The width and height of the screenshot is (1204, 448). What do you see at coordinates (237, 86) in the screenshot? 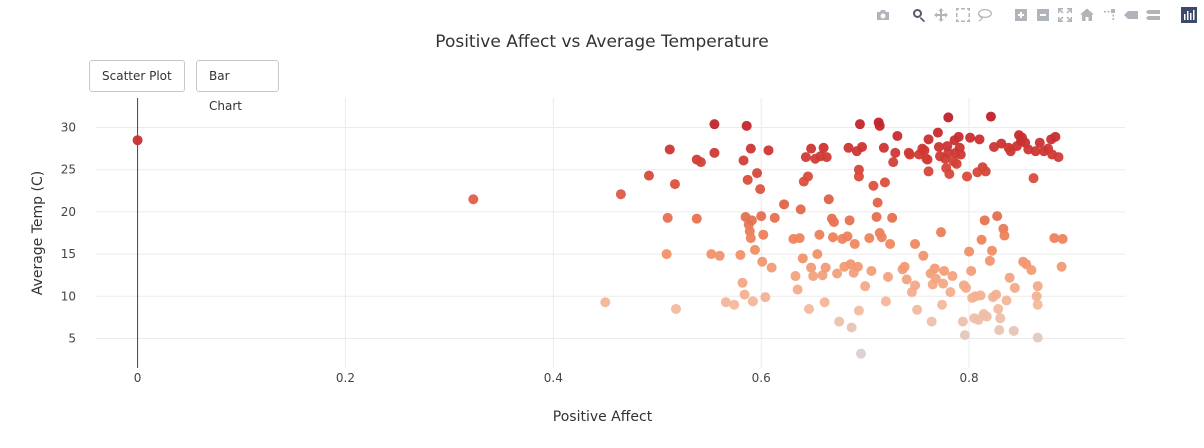
I see `bar-chart-button: Bar Chart` at bounding box center [237, 86].